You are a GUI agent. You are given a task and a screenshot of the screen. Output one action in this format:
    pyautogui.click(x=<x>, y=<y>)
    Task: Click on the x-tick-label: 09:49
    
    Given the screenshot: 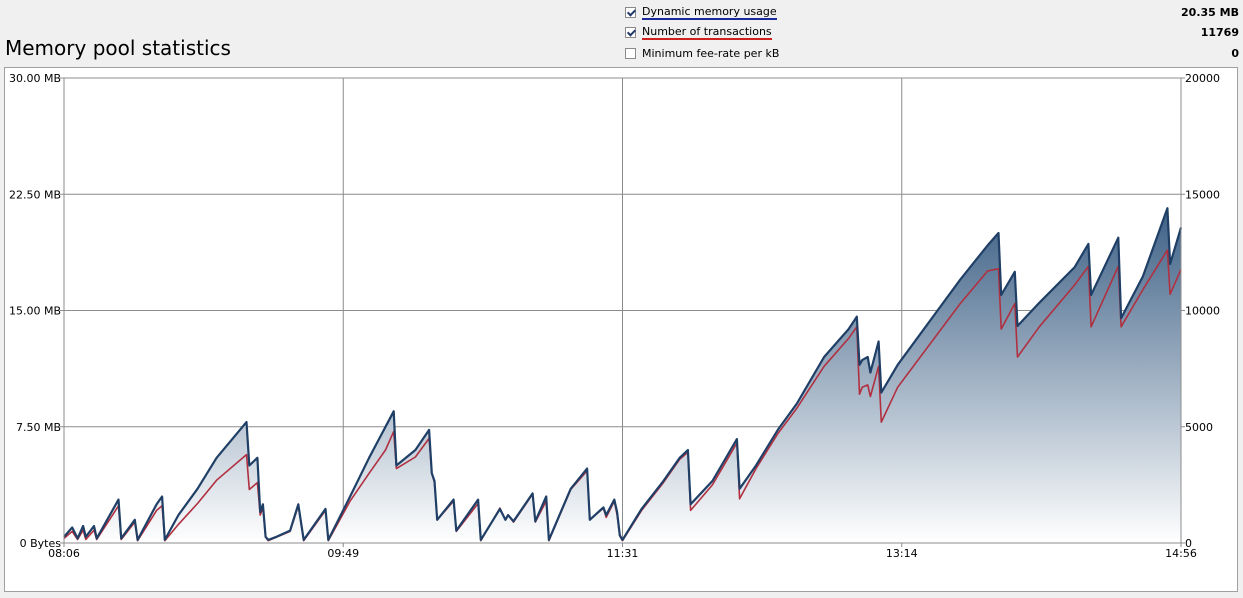 What is the action you would take?
    pyautogui.click(x=343, y=553)
    